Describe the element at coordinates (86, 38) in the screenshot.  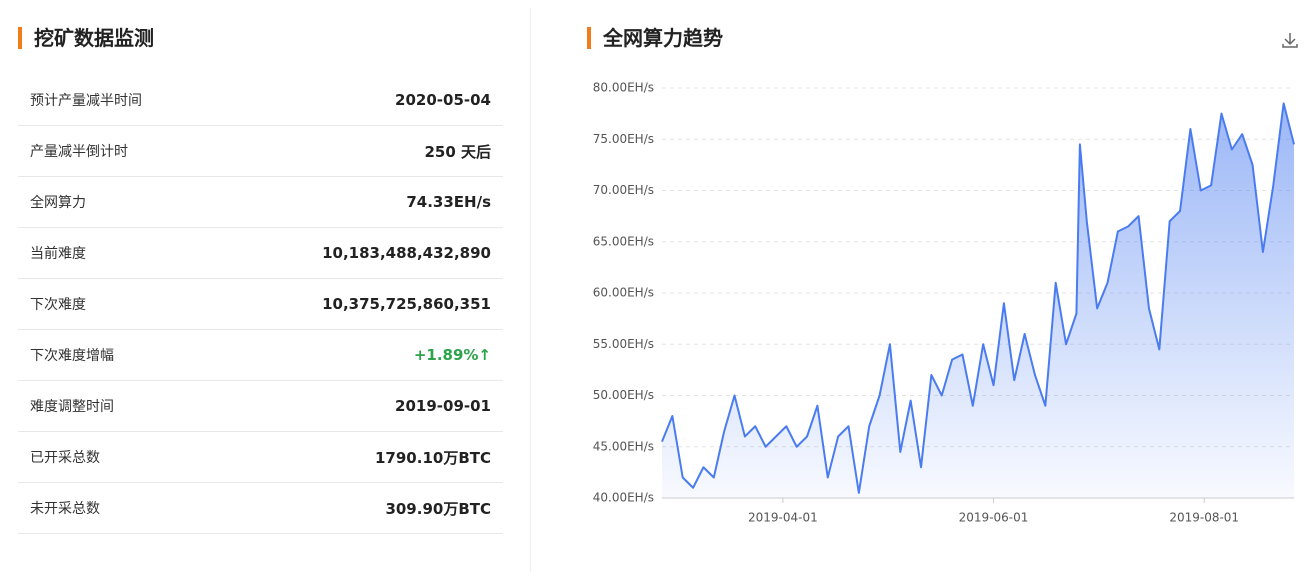
I see `panel-title: 挖矿数据监测` at that location.